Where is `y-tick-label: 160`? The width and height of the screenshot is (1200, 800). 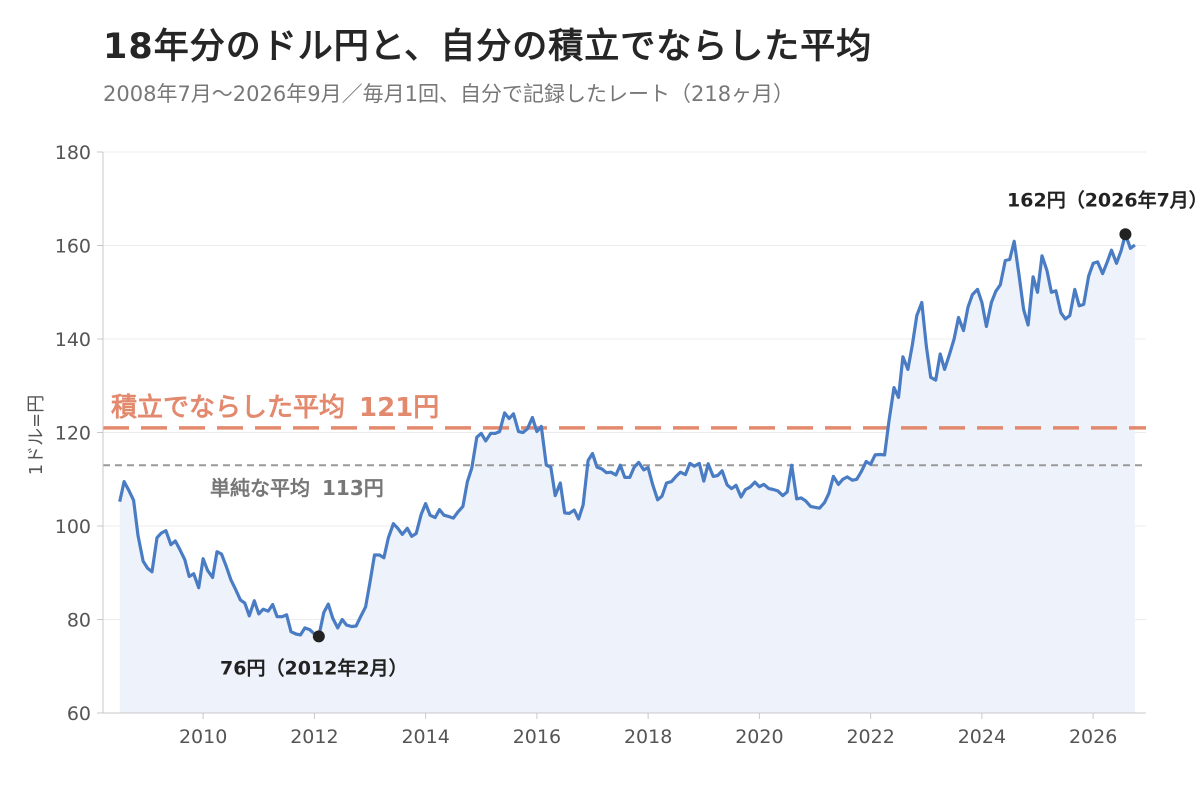 y-tick-label: 160 is located at coordinates (73, 247).